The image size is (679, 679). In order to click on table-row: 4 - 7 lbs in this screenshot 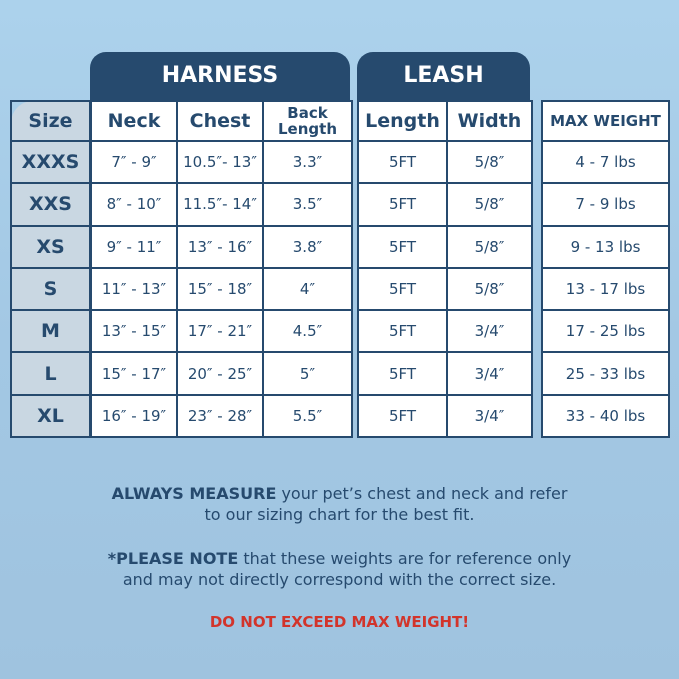, I will do `click(605, 162)`.